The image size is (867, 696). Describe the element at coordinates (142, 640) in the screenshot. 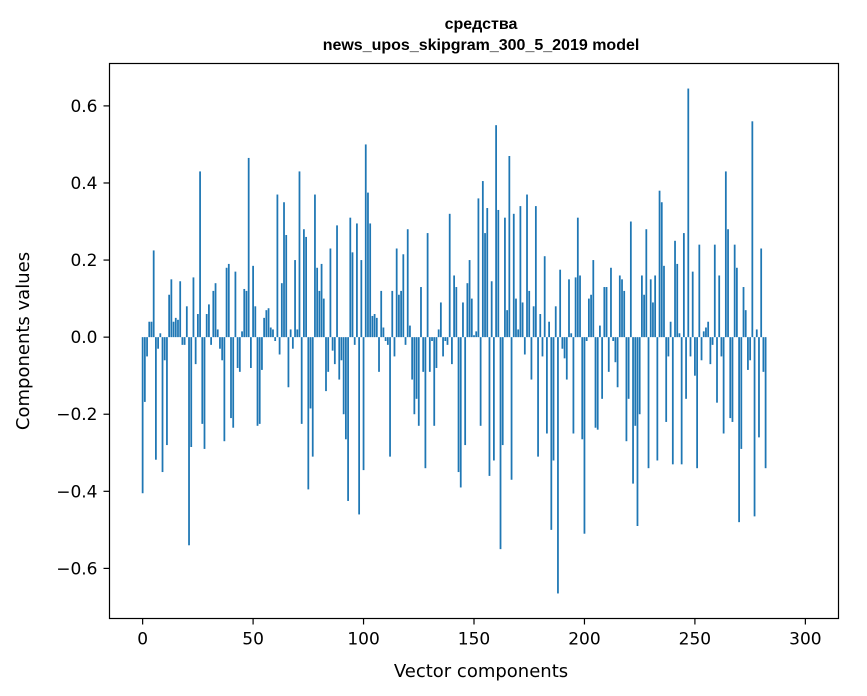

I see `x-tick-label: 0` at that location.